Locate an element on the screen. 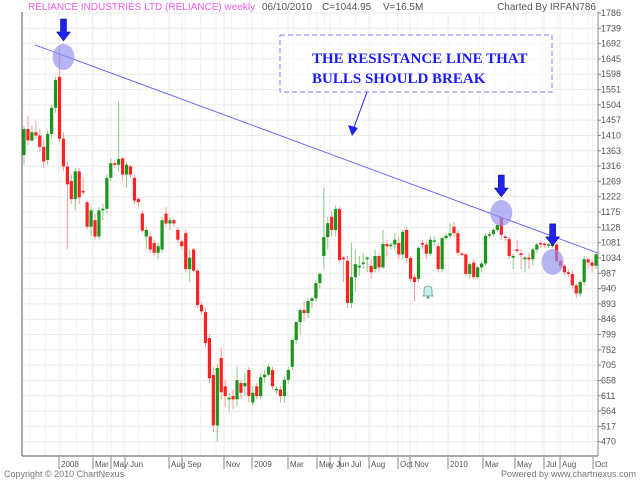 The height and width of the screenshot is (480, 640). y-tick-label: 1692 is located at coordinates (611, 44).